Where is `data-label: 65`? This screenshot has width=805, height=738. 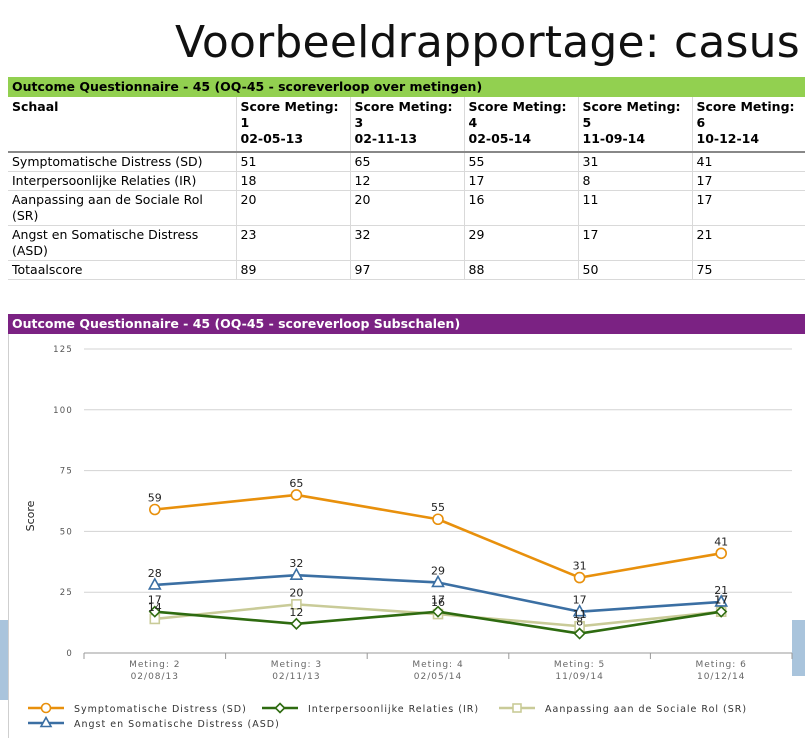 data-label: 65 is located at coordinates (296, 483).